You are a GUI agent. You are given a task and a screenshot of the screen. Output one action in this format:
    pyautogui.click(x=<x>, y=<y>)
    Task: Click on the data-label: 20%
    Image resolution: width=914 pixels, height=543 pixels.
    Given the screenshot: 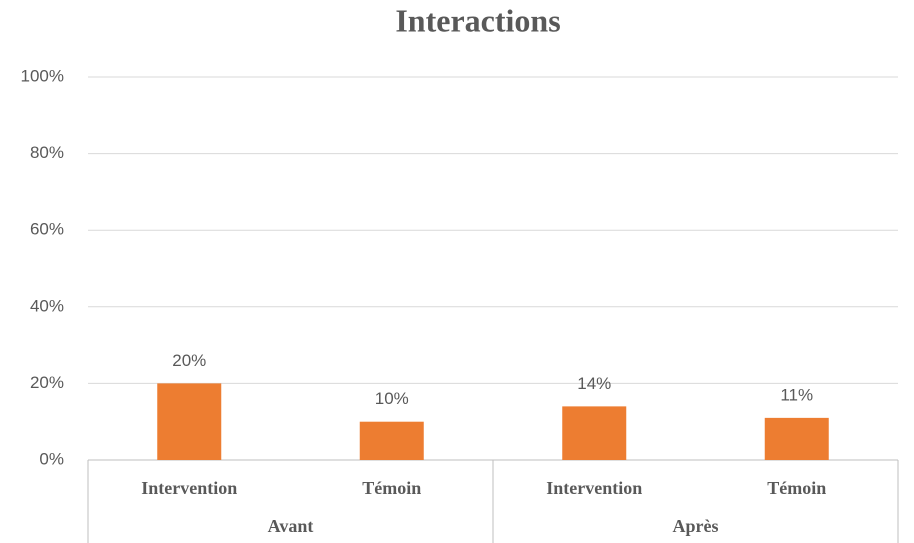 What is the action you would take?
    pyautogui.click(x=189, y=360)
    